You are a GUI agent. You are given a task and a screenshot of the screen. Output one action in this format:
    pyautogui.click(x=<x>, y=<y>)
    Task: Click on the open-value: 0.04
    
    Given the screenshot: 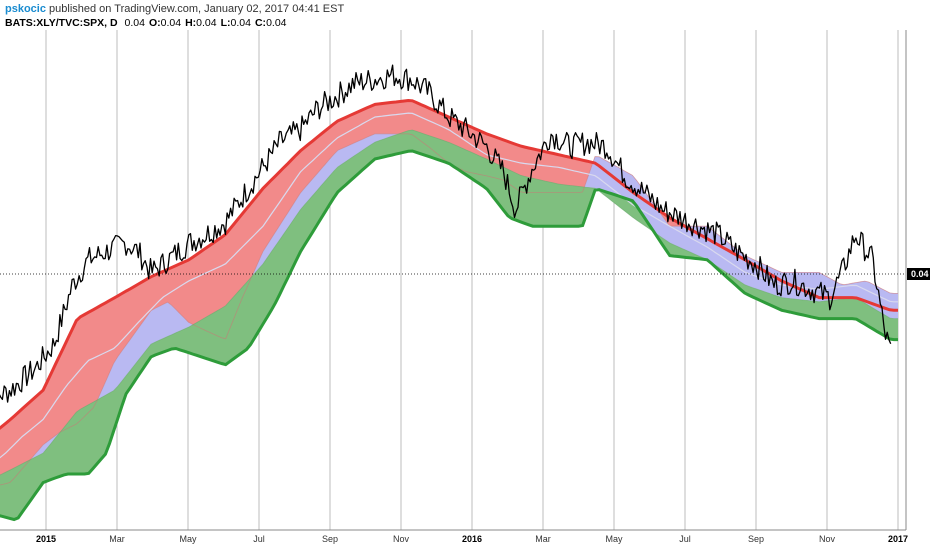 What is the action you would take?
    pyautogui.click(x=171, y=23)
    